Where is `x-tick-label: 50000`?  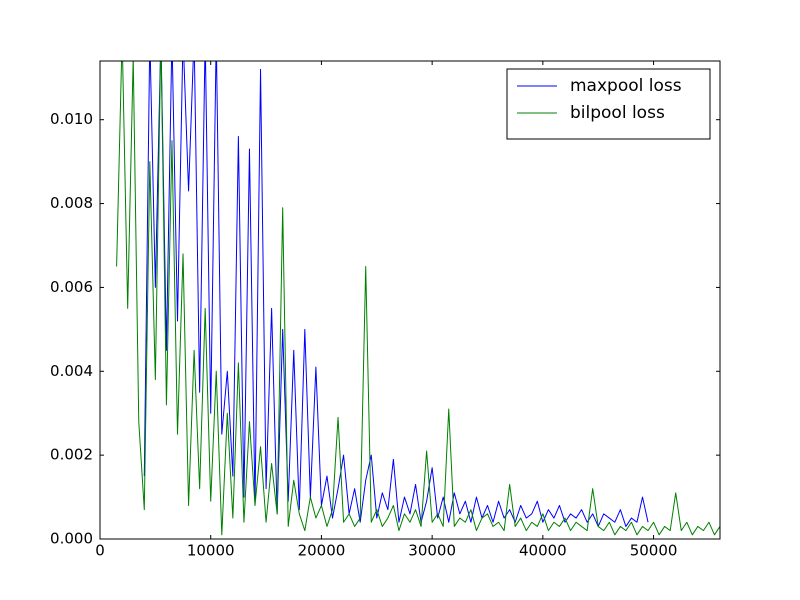
x-tick-label: 50000 is located at coordinates (654, 551).